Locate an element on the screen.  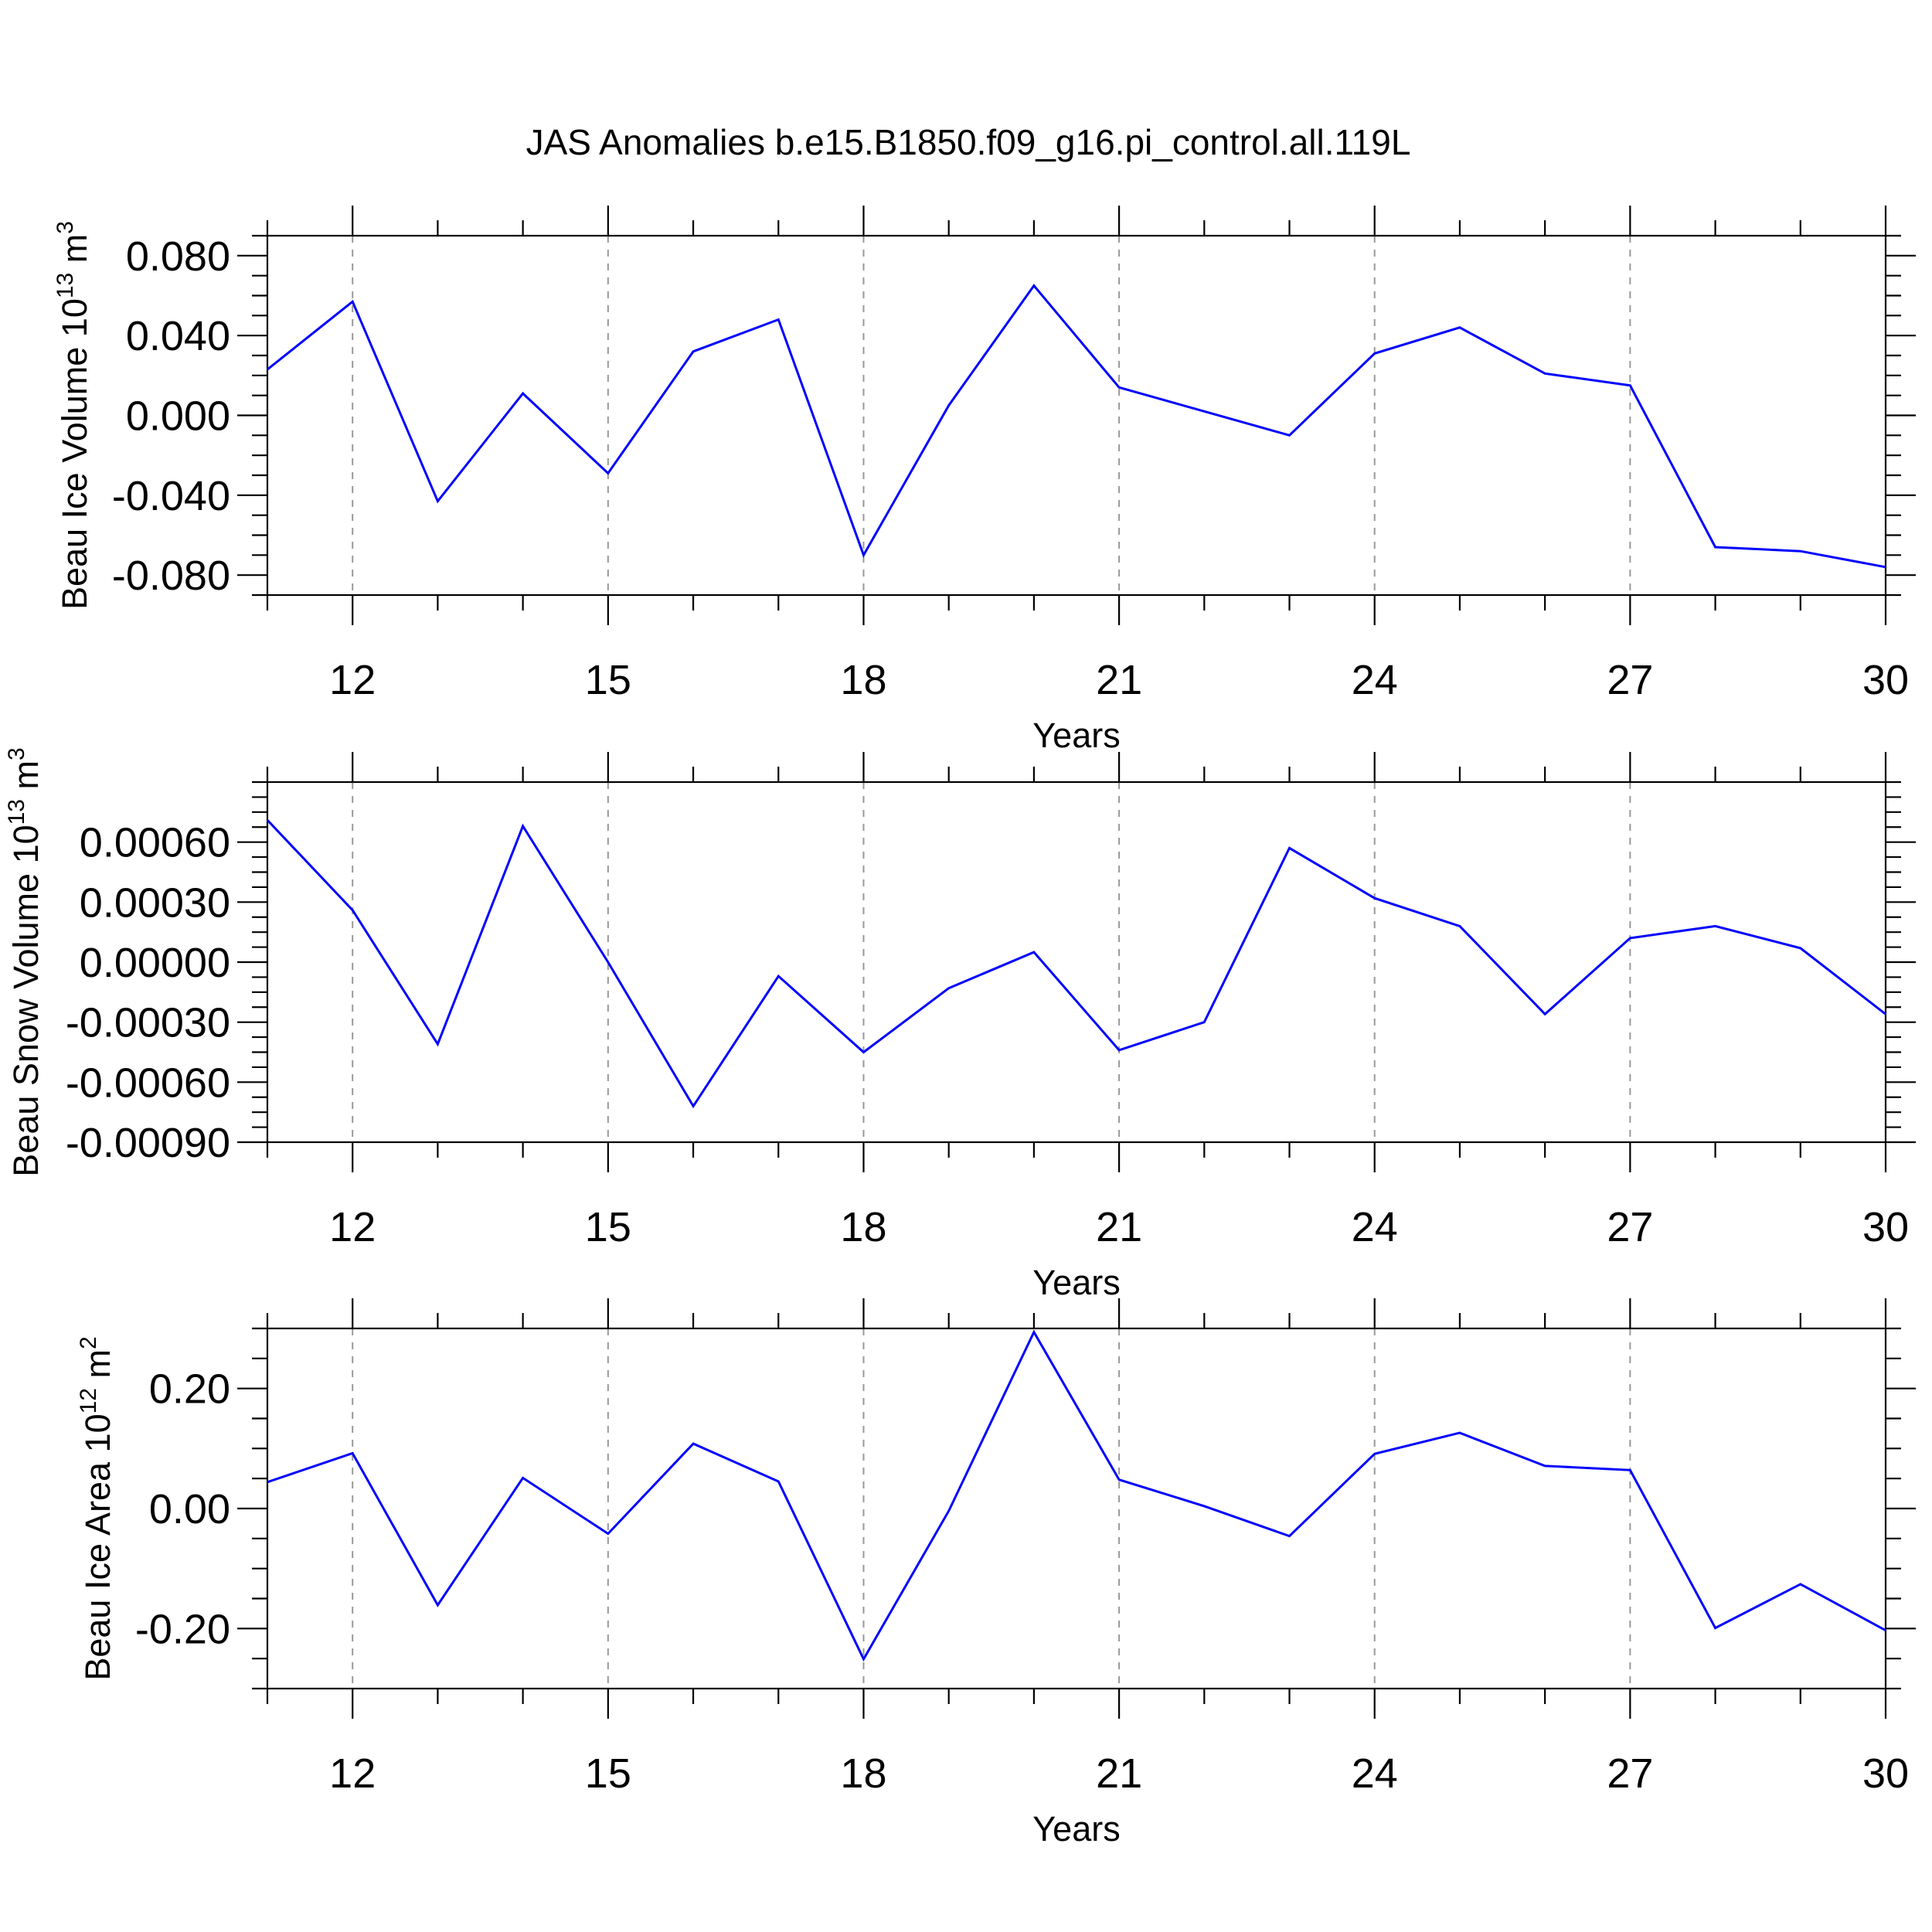
y-axis-label-text: Beau Ice Volume 10 is located at coordinates (74, 454).